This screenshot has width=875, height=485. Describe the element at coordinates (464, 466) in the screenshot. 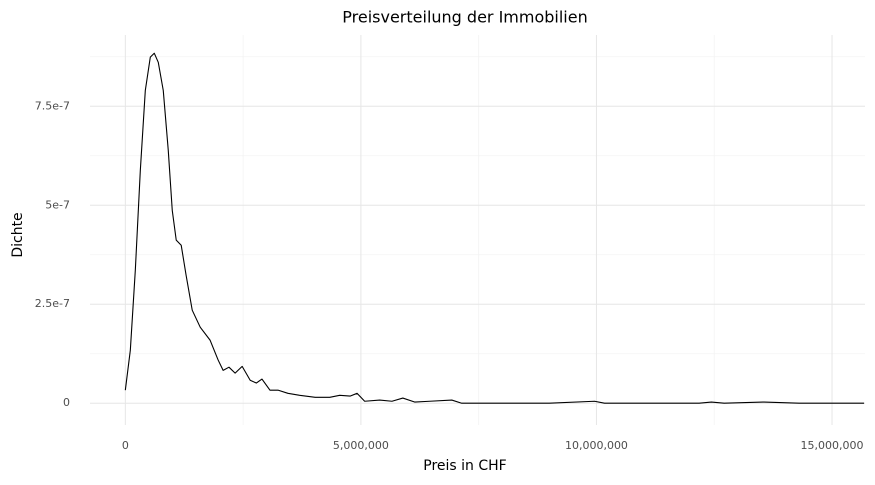

I see `x-axis-label: Preis in CHF` at that location.